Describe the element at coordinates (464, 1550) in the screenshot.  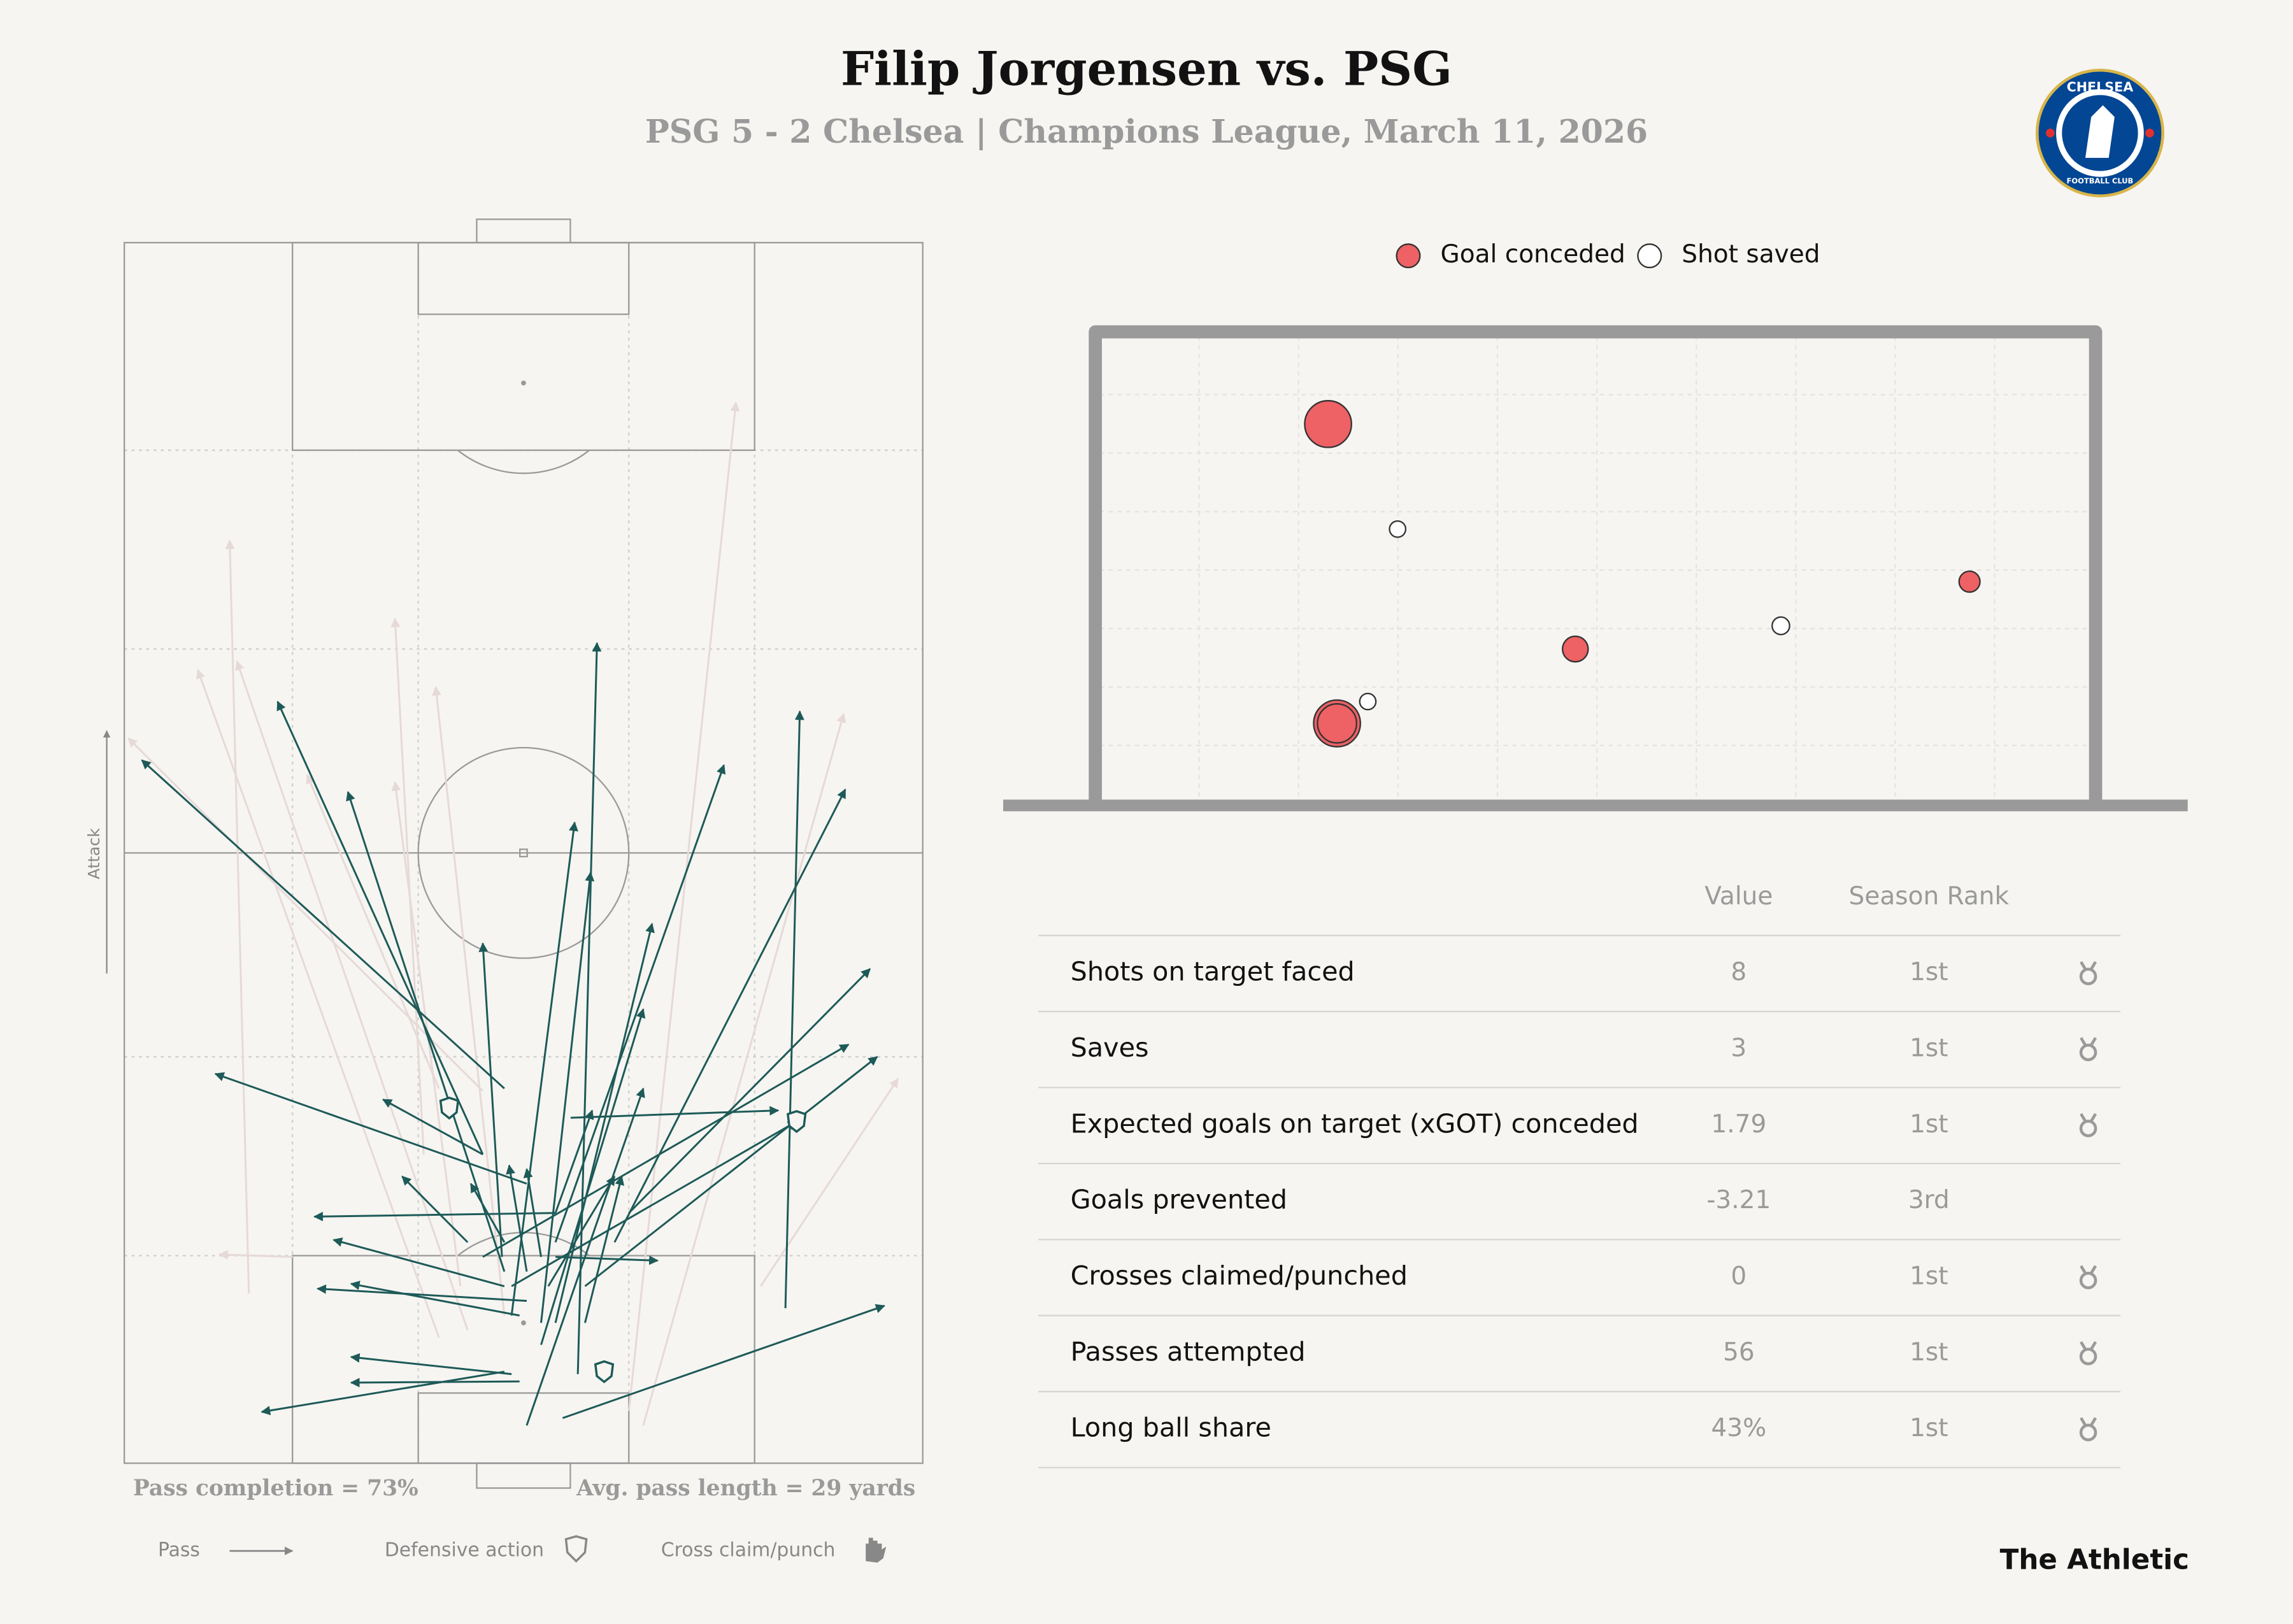
I see `legend-label: Defensive action` at that location.